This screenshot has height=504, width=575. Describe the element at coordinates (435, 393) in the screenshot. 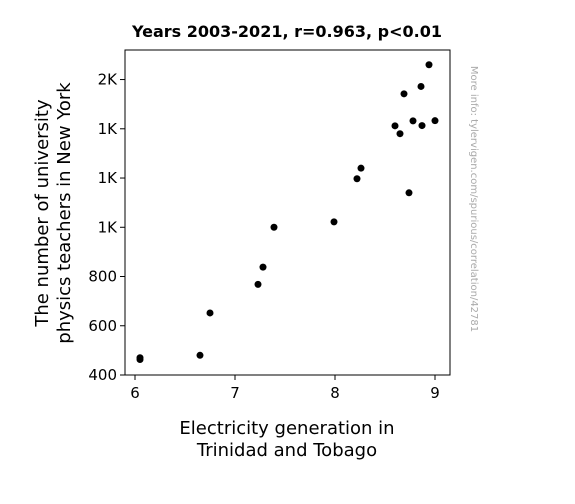

I see `x-tick-label: 9` at that location.